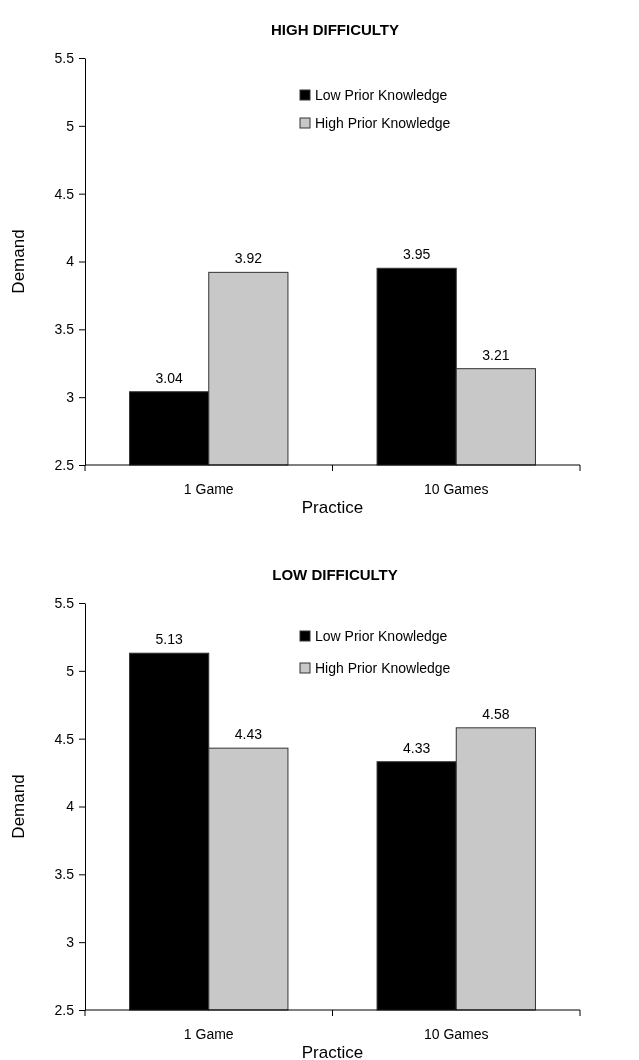  What do you see at coordinates (335, 574) in the screenshot?
I see `chart-title: LOW DIFFICULTY` at bounding box center [335, 574].